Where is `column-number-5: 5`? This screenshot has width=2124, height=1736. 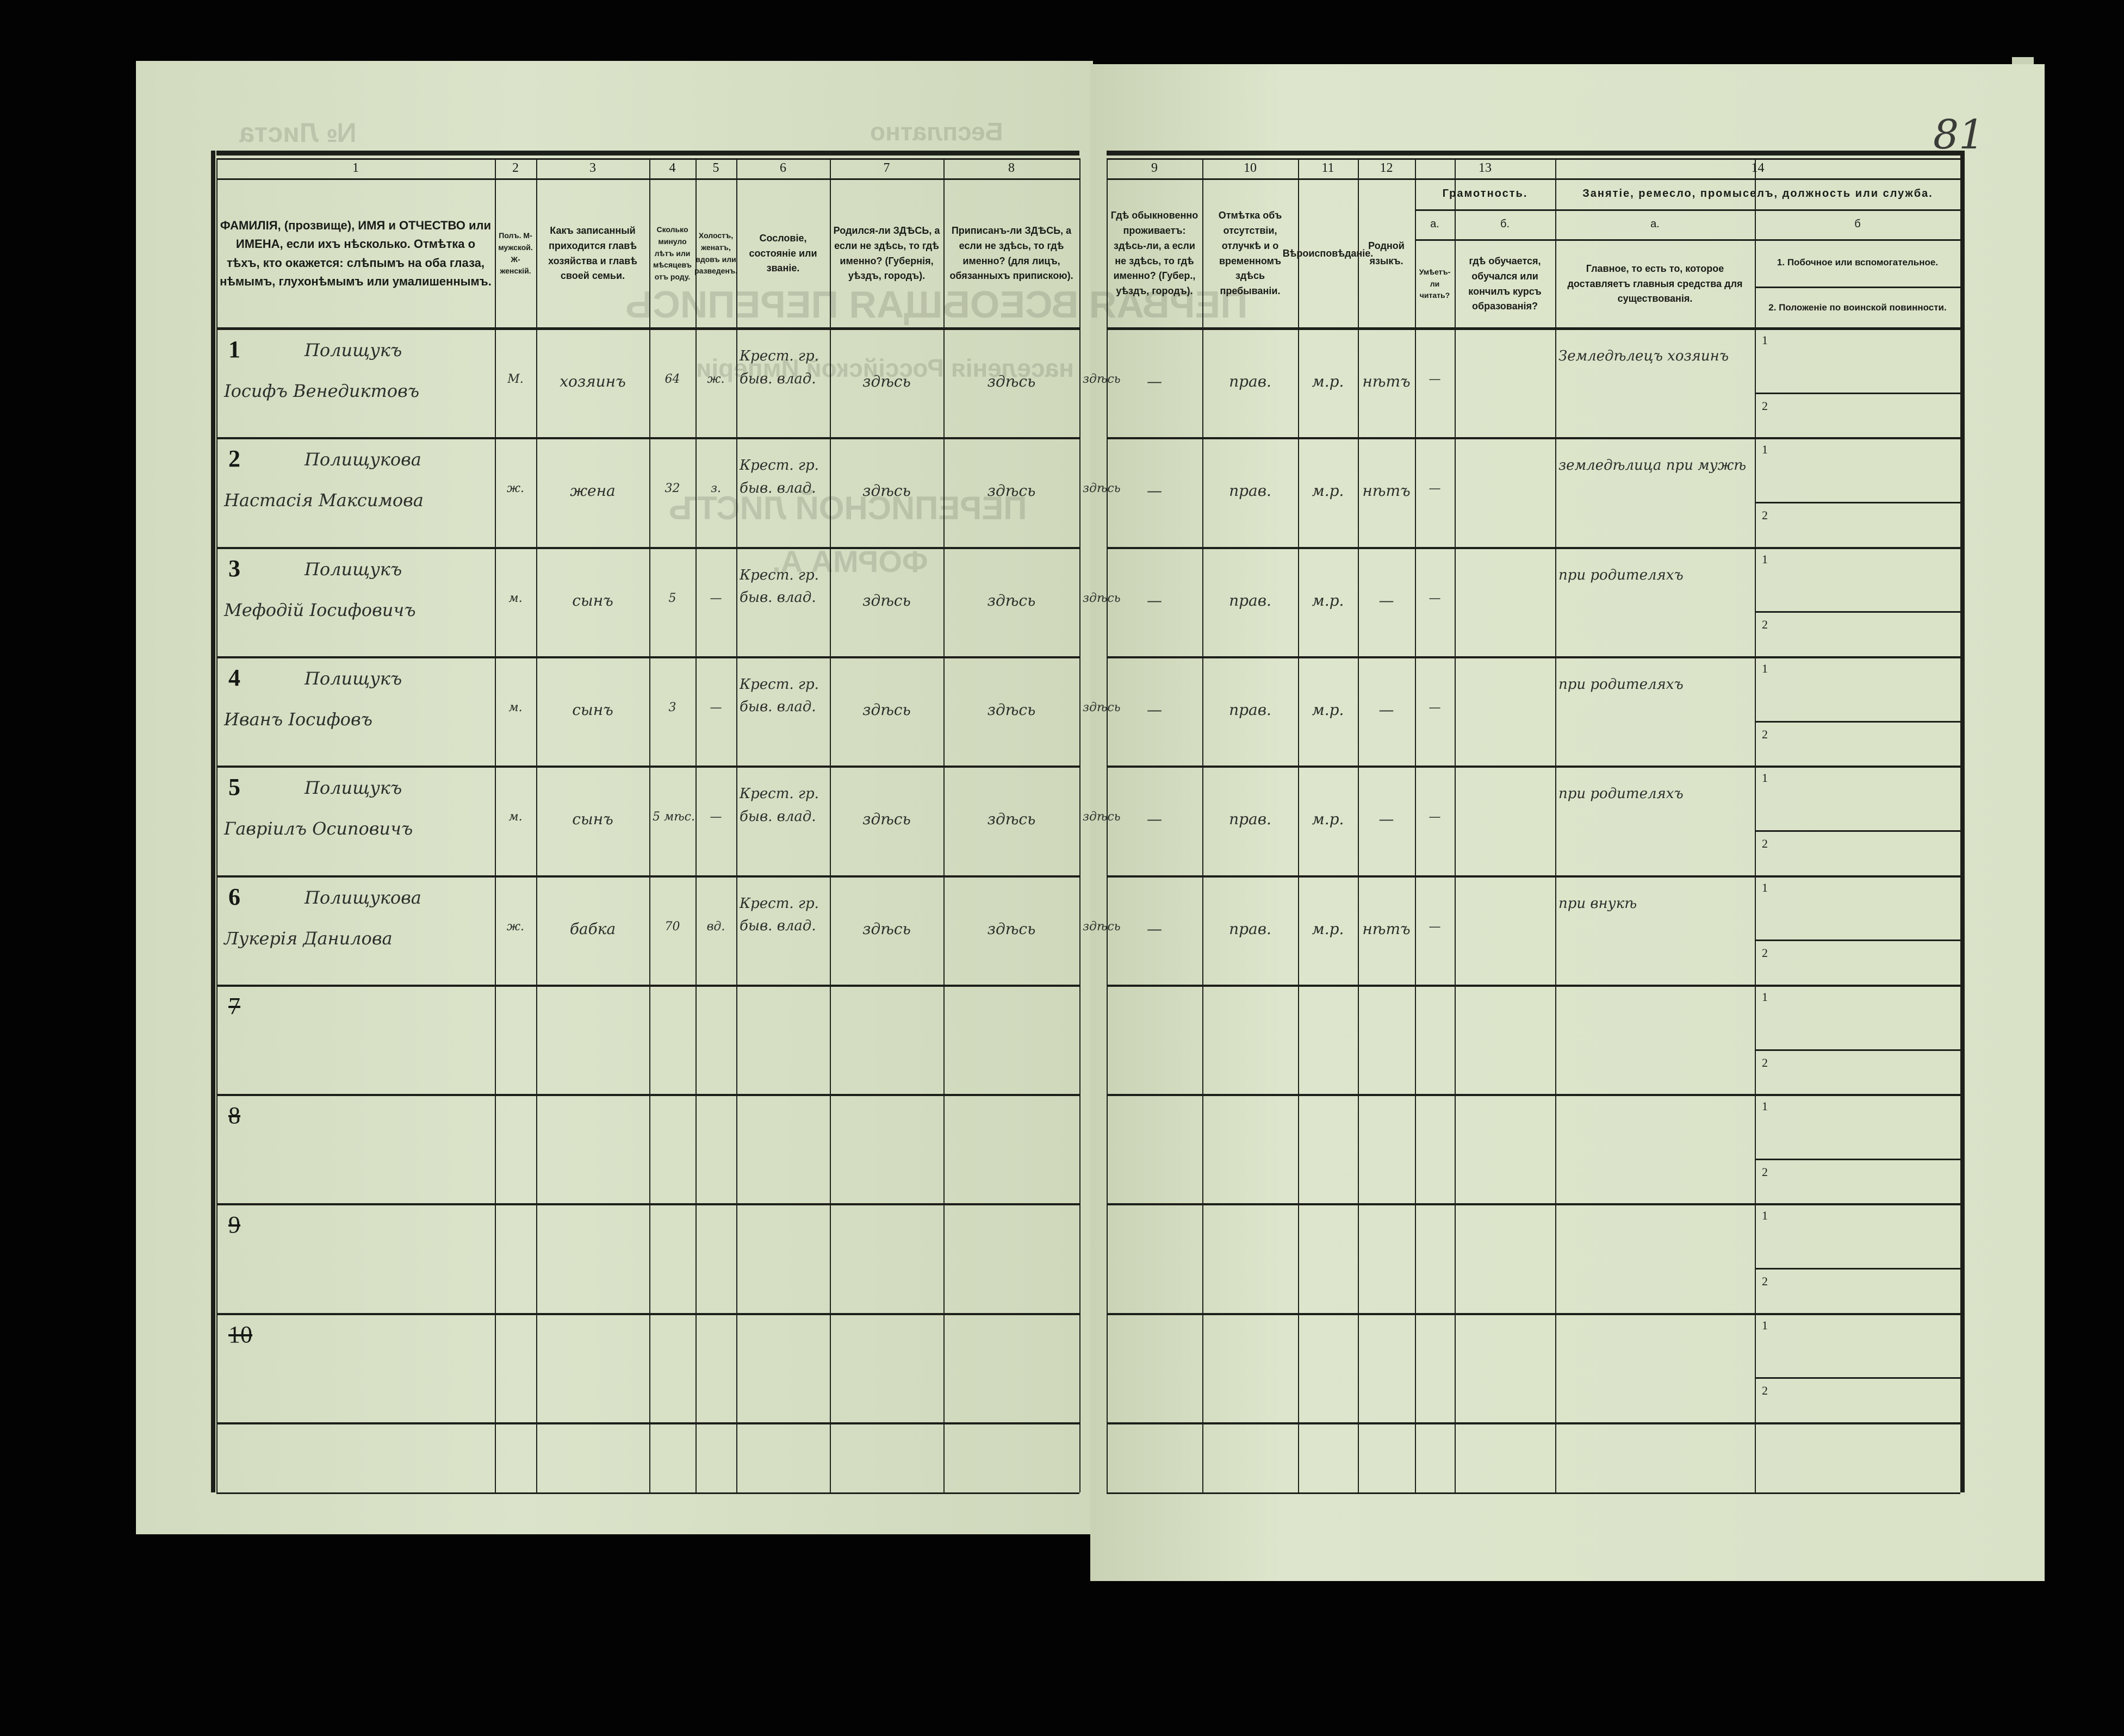
column-number-5: 5 is located at coordinates (715, 168).